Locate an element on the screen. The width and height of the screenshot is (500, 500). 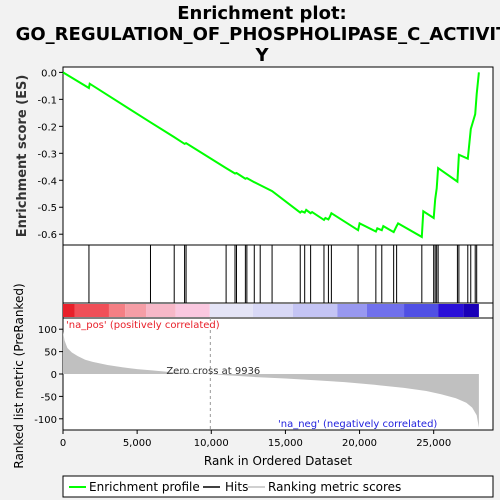
legend-label-hits: Hits is located at coordinates (236, 487).